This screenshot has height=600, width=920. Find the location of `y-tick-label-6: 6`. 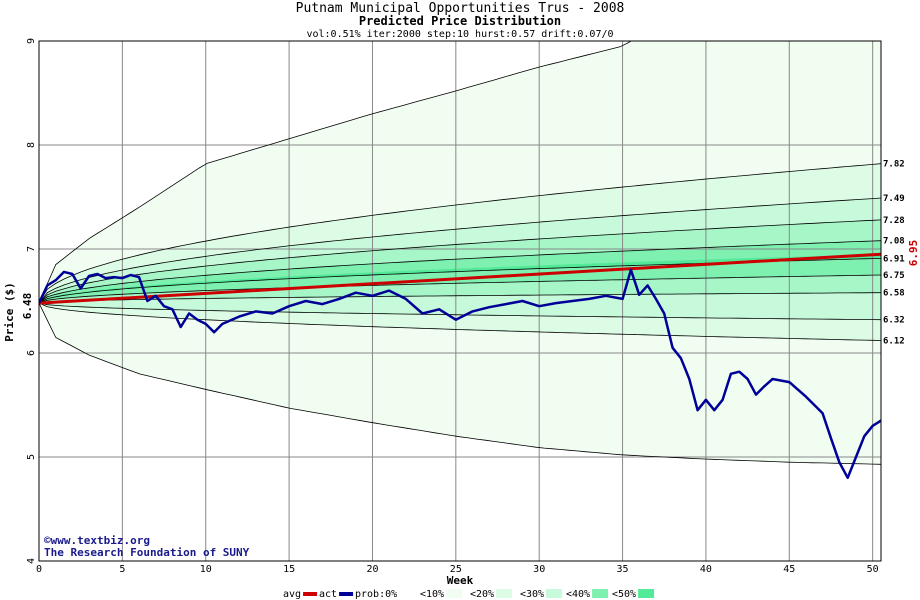

y-tick-label-6: 6 is located at coordinates (31, 353).